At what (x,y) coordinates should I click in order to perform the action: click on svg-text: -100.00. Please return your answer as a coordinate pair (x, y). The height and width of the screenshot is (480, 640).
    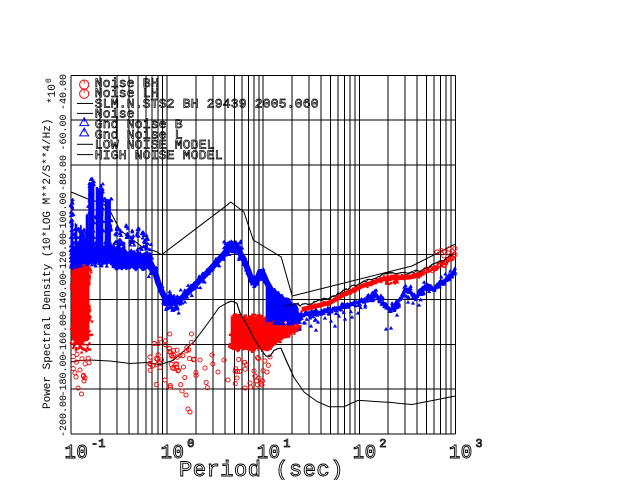
    Looking at the image, I should click on (64, 213).